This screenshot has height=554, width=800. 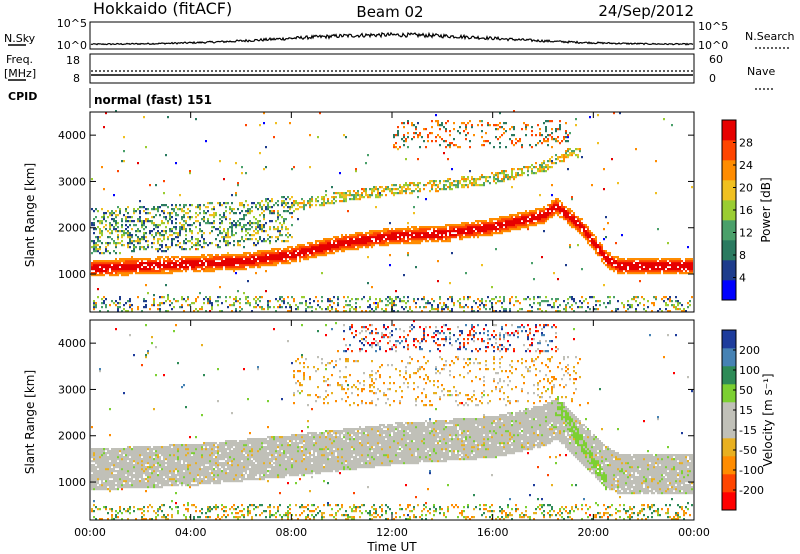 I want to click on freq-nave-strip: Freq. [MHz] 18 8 60 0 Nave, so click(x=389, y=71).